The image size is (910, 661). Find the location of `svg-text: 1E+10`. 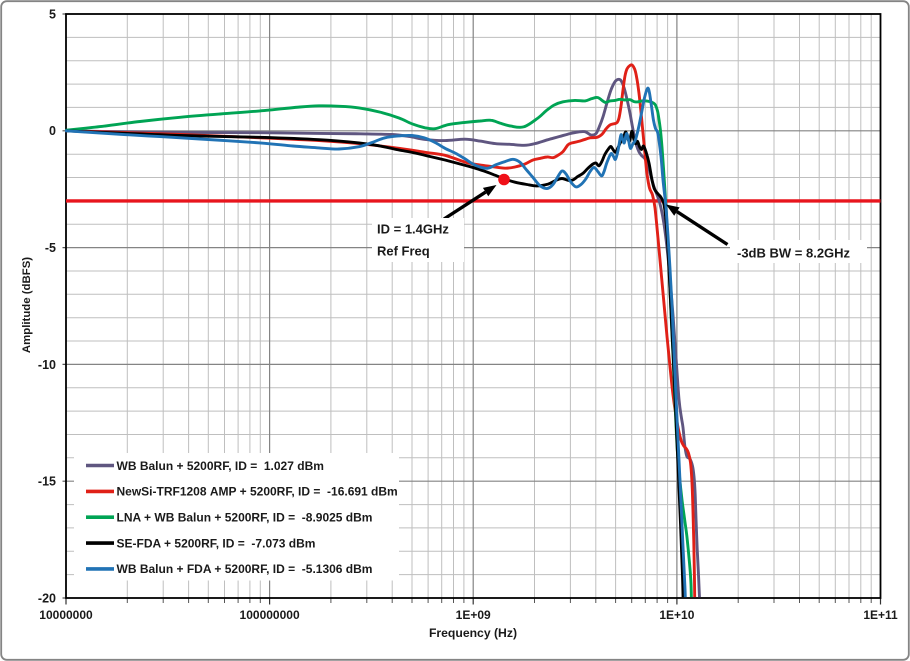

svg-text: 1E+10 is located at coordinates (676, 615).